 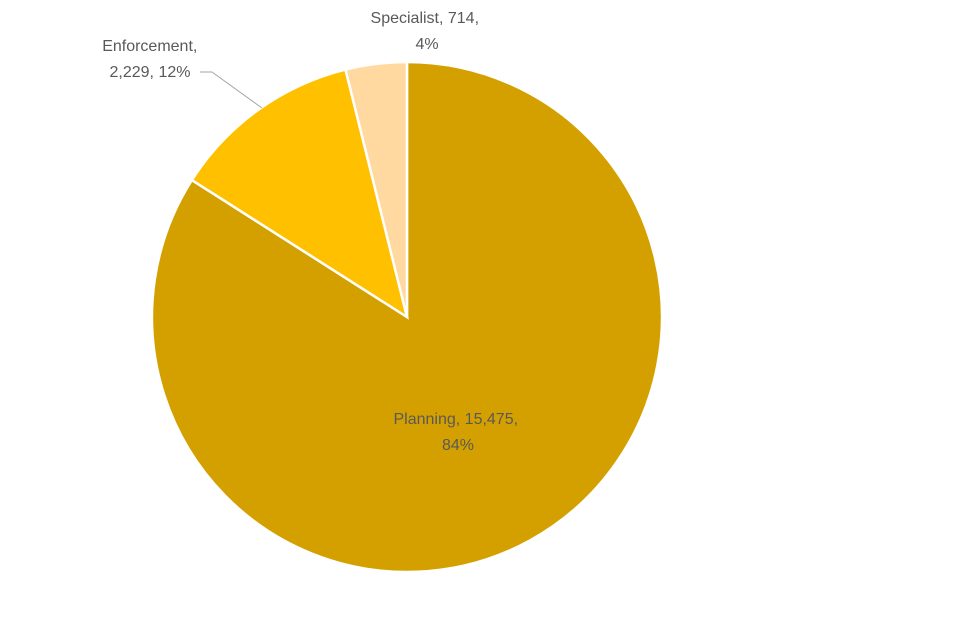 What do you see at coordinates (458, 445) in the screenshot?
I see `label-planning-line2: 84%` at bounding box center [458, 445].